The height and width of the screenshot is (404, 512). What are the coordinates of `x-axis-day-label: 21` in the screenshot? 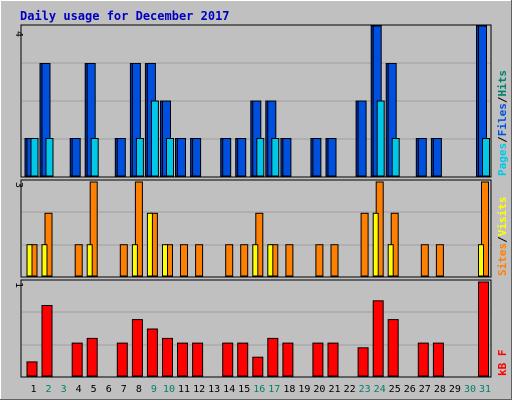 It's located at (334, 389).